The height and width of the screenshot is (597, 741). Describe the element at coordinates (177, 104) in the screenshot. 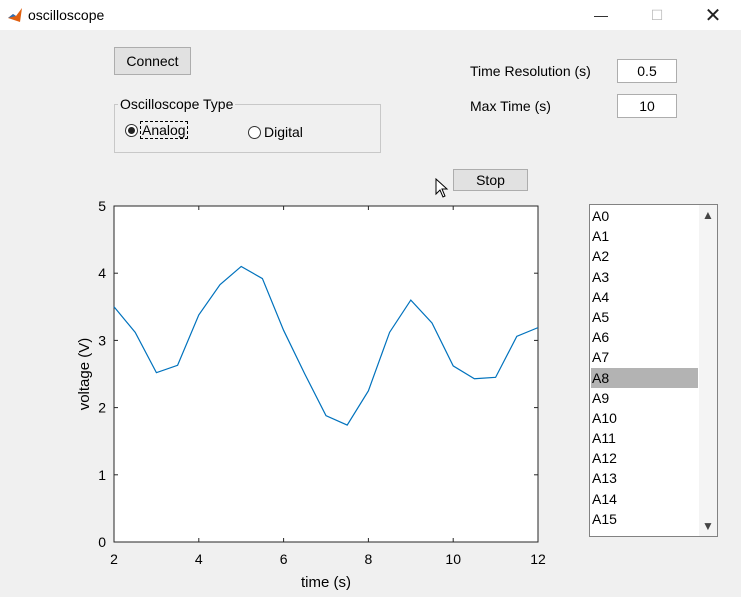

I see `group-title: Oscilloscope Type` at that location.